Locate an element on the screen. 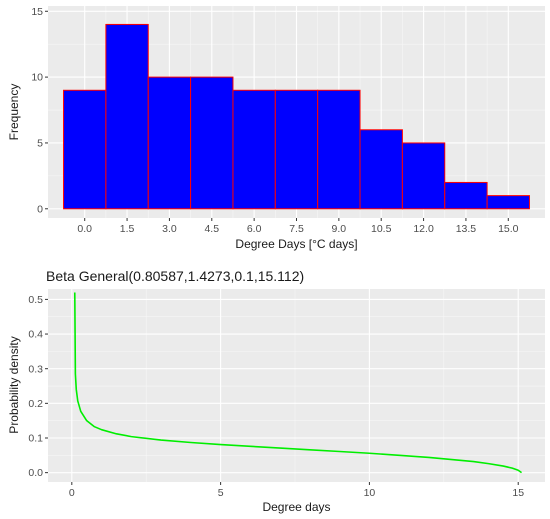 This screenshot has height=519, width=550. histogram-x-tick-label: 13.5 is located at coordinates (466, 229).